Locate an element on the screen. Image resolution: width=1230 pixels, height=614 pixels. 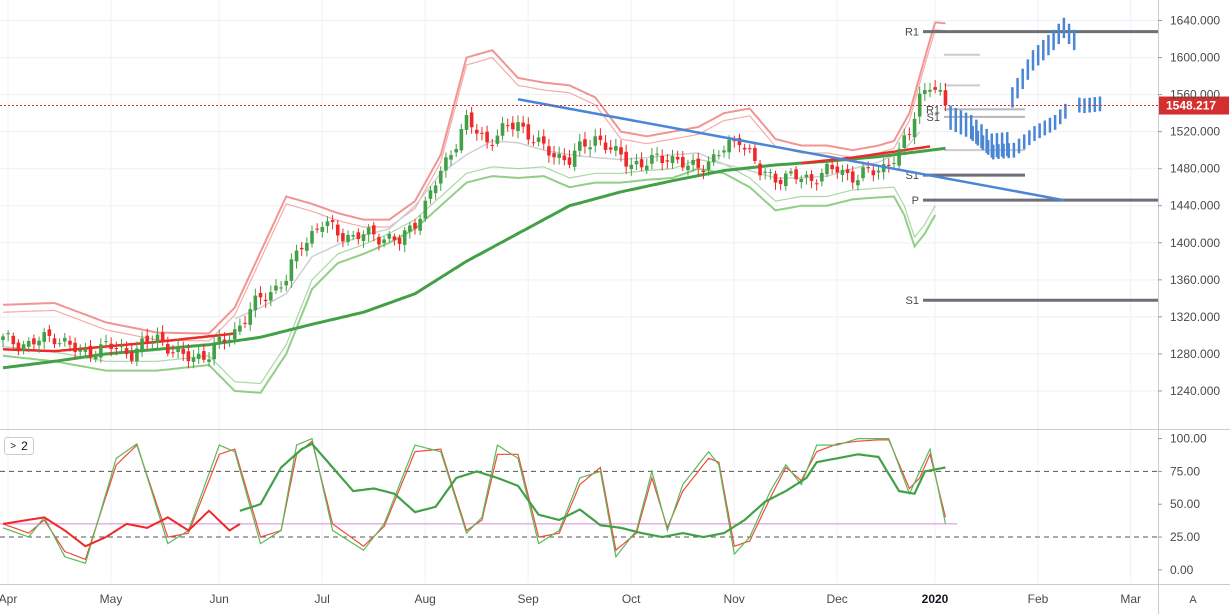
pane-number: 2 is located at coordinates (24, 446).